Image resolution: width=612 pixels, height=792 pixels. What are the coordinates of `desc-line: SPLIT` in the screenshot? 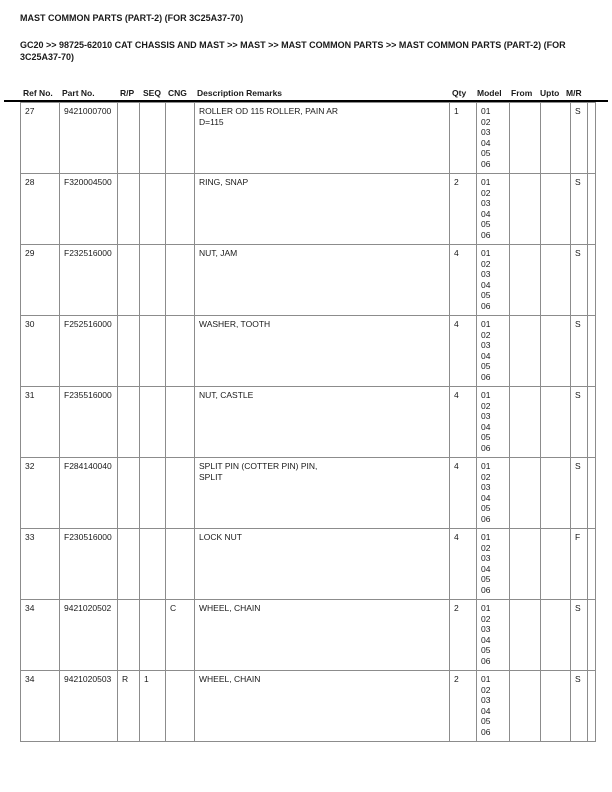 It's located at (211, 476).